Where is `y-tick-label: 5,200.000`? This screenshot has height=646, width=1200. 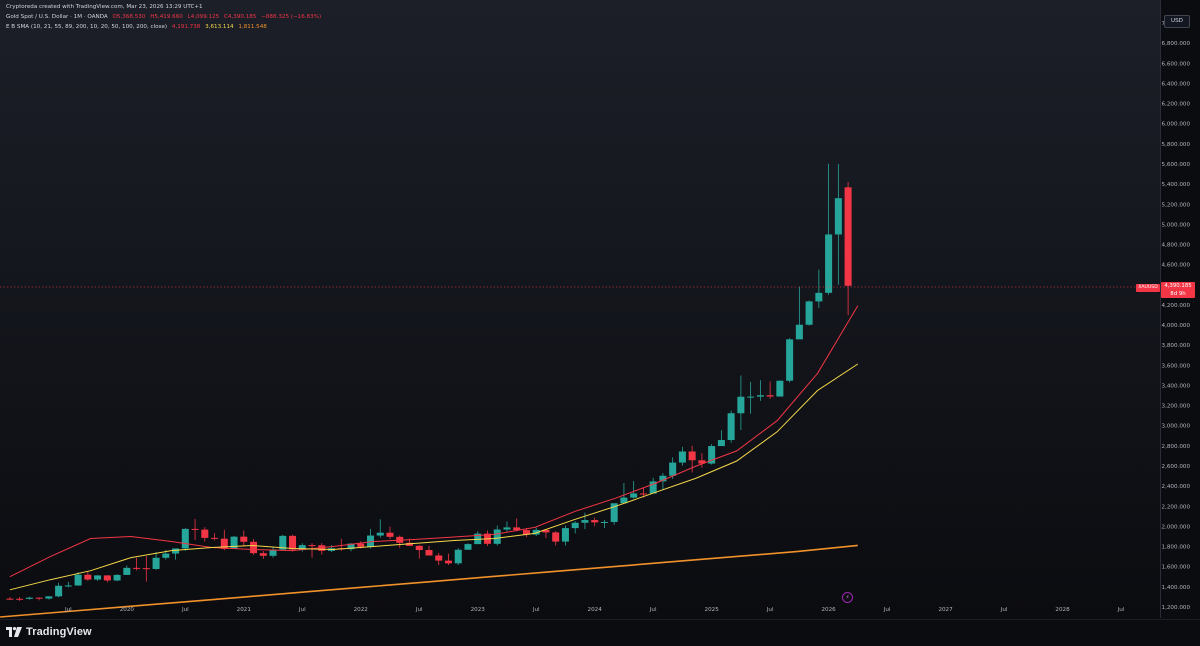
y-tick-label: 5,200.000 is located at coordinates (1176, 205).